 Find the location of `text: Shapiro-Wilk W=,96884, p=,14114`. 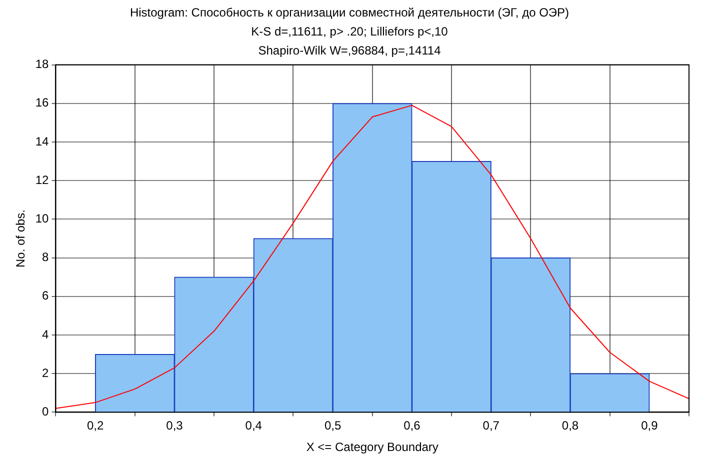

text: Shapiro-Wilk W=,96884, p=,14114 is located at coordinates (350, 51).